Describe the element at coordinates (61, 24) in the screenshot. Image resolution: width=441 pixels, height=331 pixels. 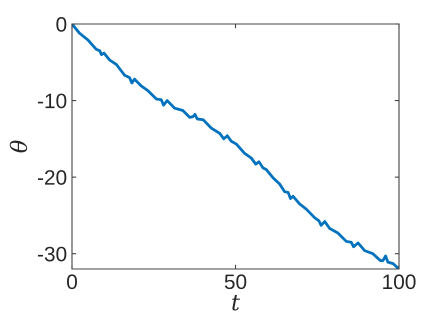
I see `y-tick-label: 0` at that location.